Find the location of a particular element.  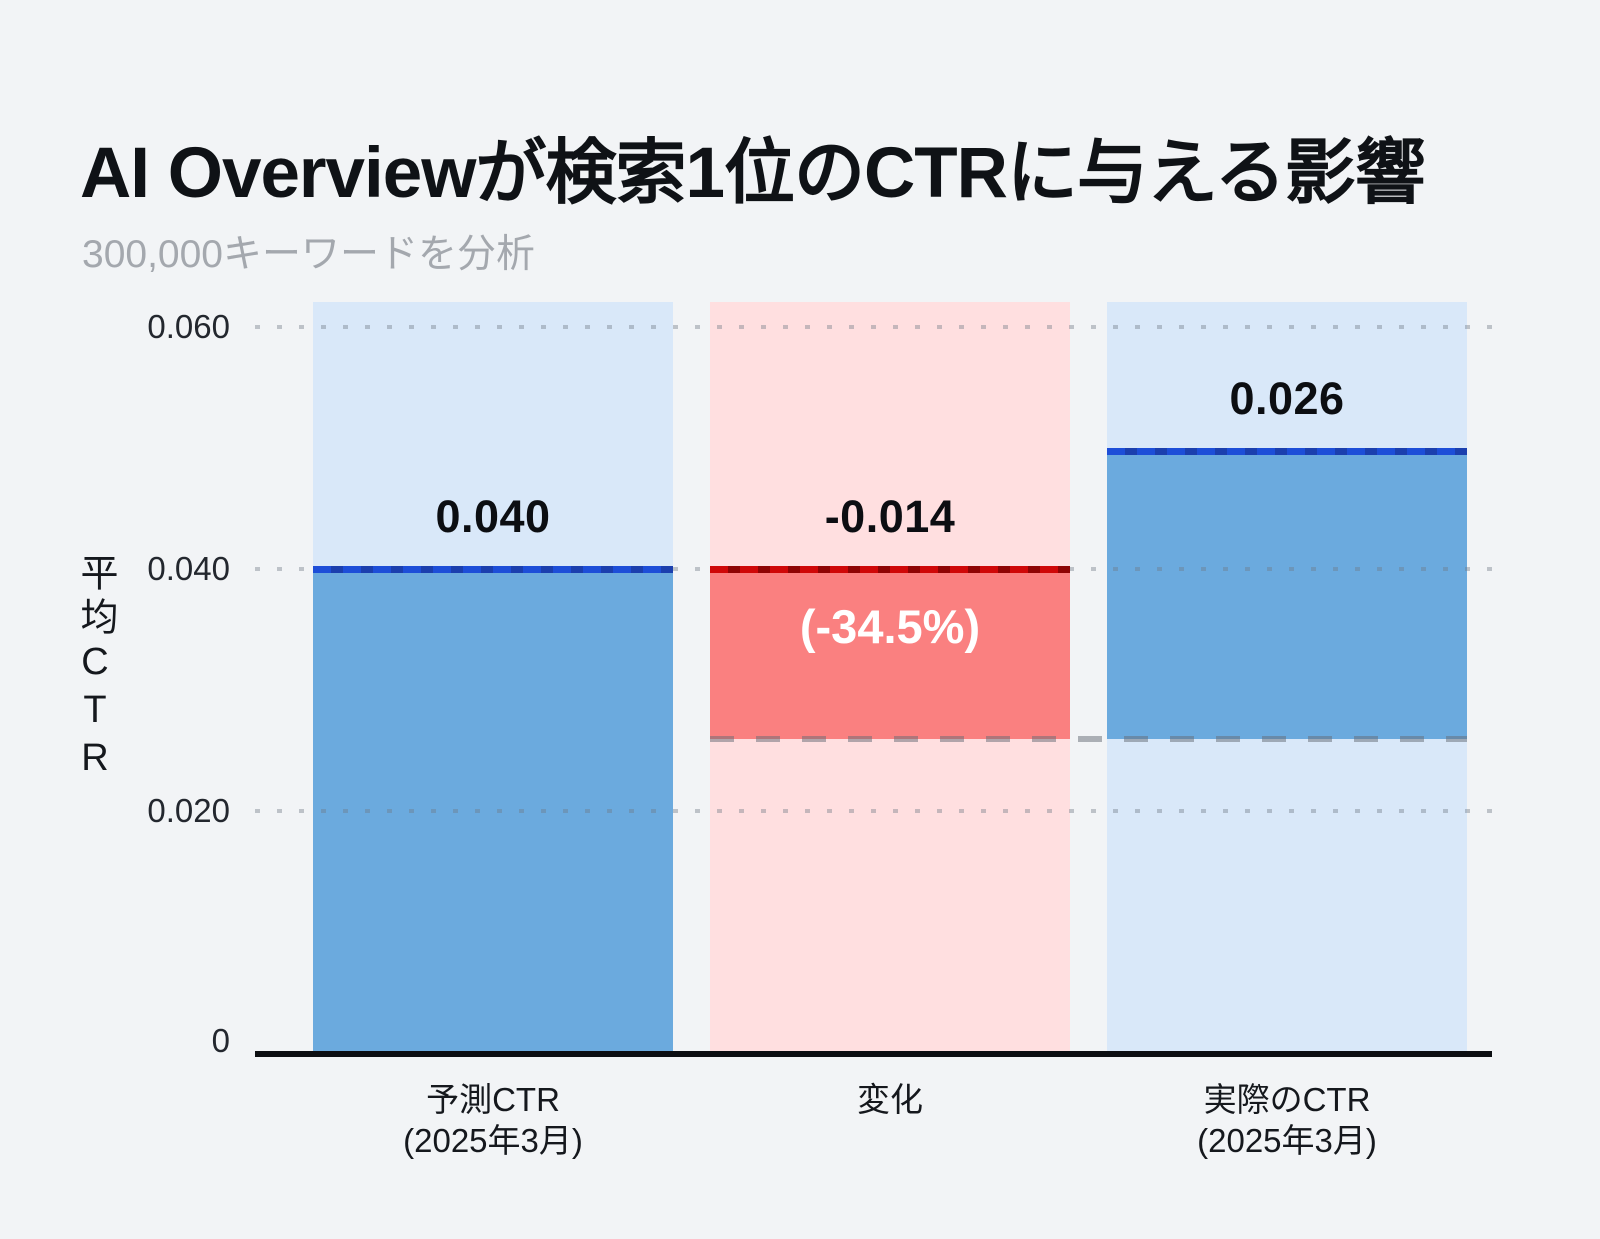

y-tick-label: 0.040 is located at coordinates (188, 569).